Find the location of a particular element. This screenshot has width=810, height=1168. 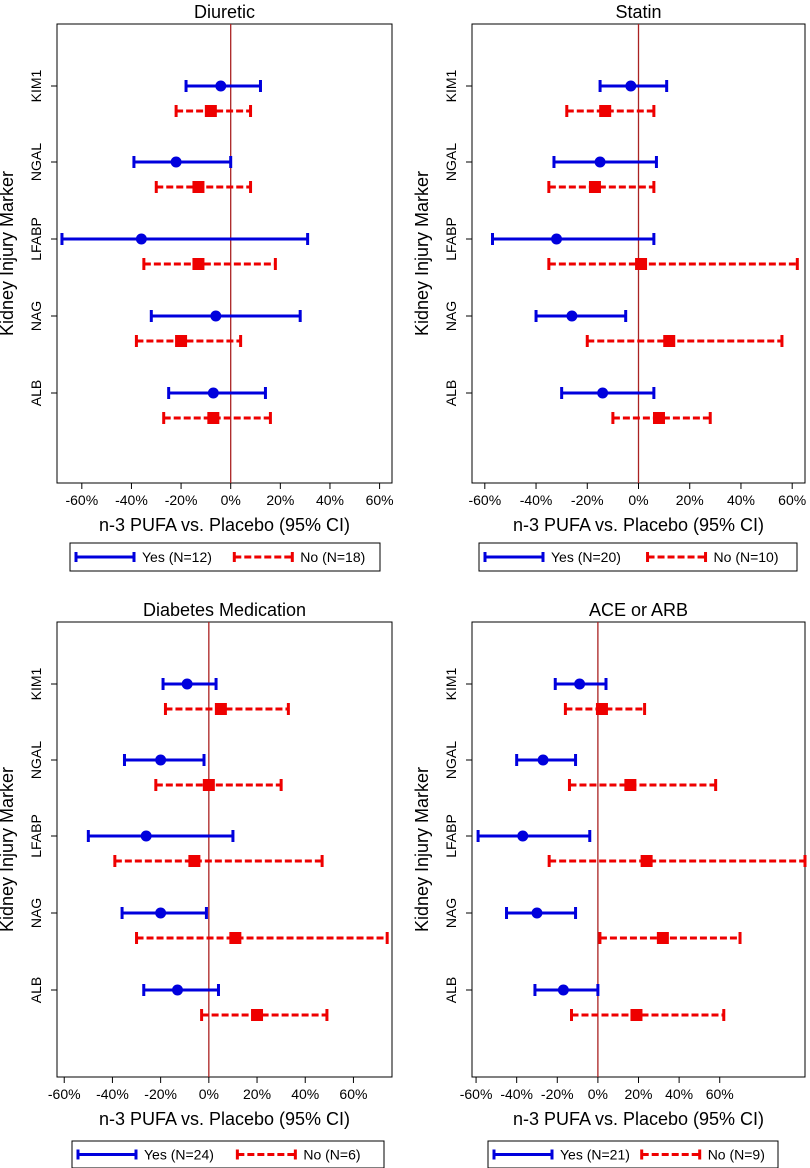

legend-label: No (N=9) is located at coordinates (736, 1155).